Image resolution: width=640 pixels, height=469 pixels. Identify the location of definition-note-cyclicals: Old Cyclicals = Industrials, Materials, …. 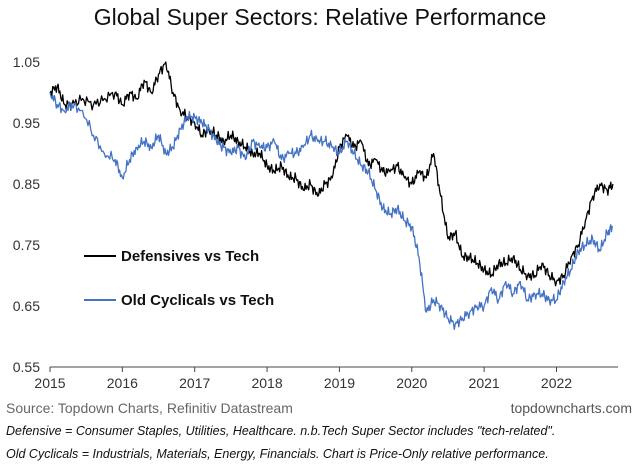
(277, 454).